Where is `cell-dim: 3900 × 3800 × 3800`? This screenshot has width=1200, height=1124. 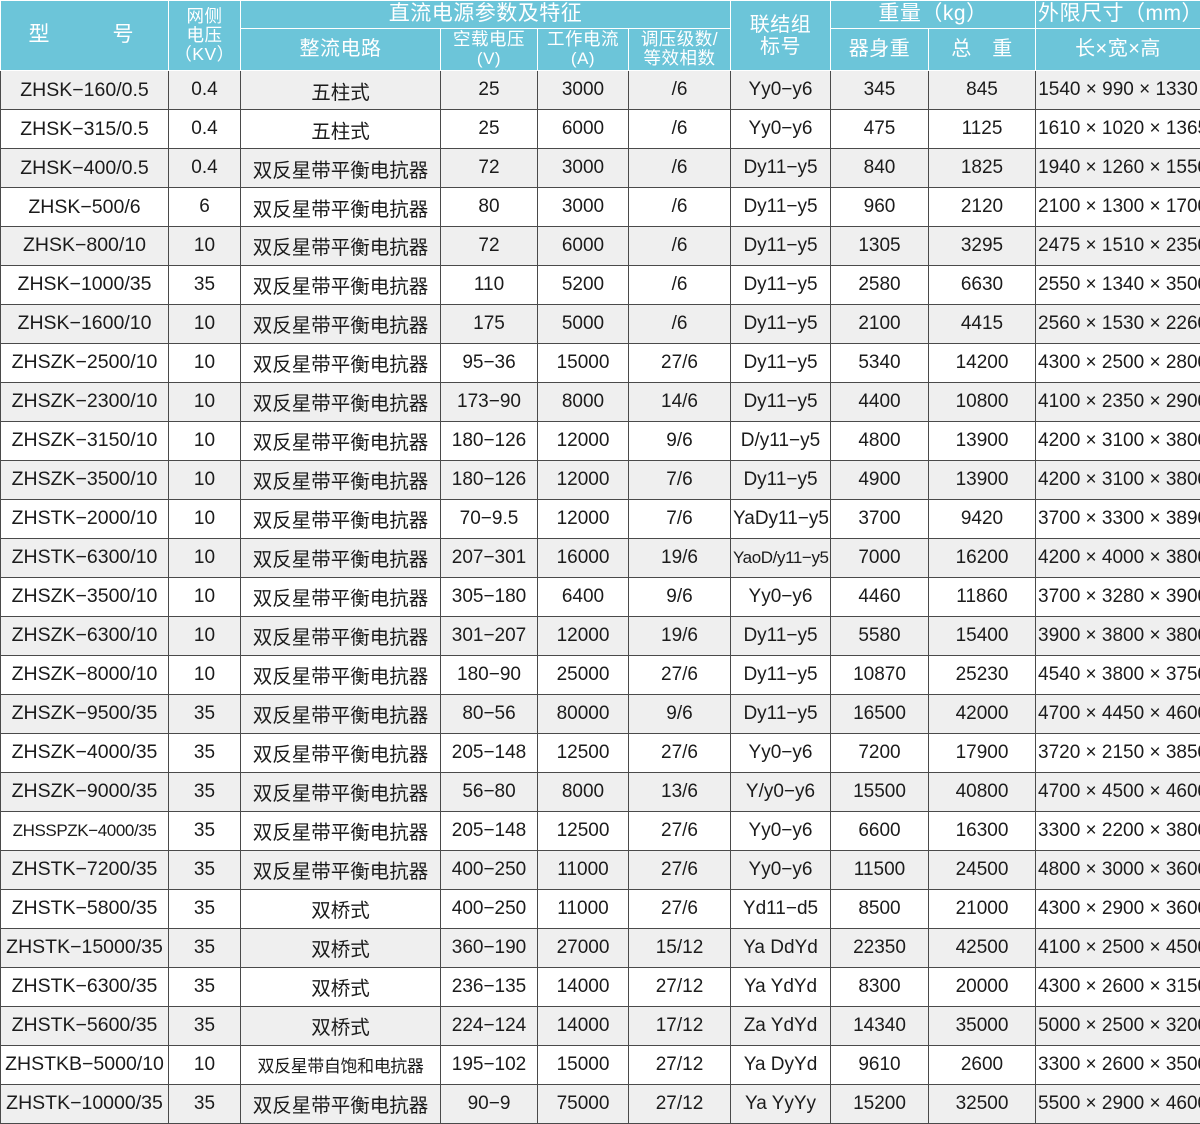 cell-dim: 3900 × 3800 × 3800 is located at coordinates (1117, 635).